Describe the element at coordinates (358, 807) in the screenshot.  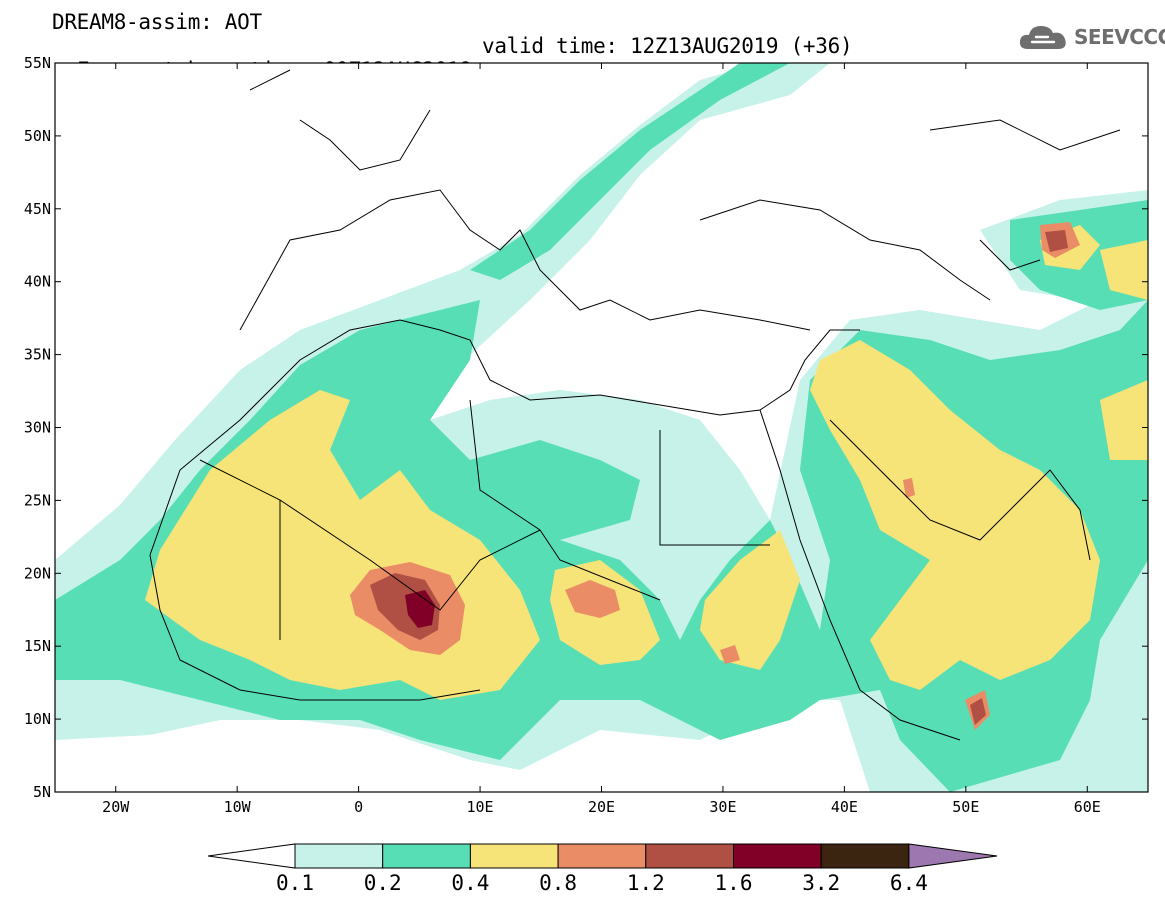
I see `lon-tick-label: 0` at that location.